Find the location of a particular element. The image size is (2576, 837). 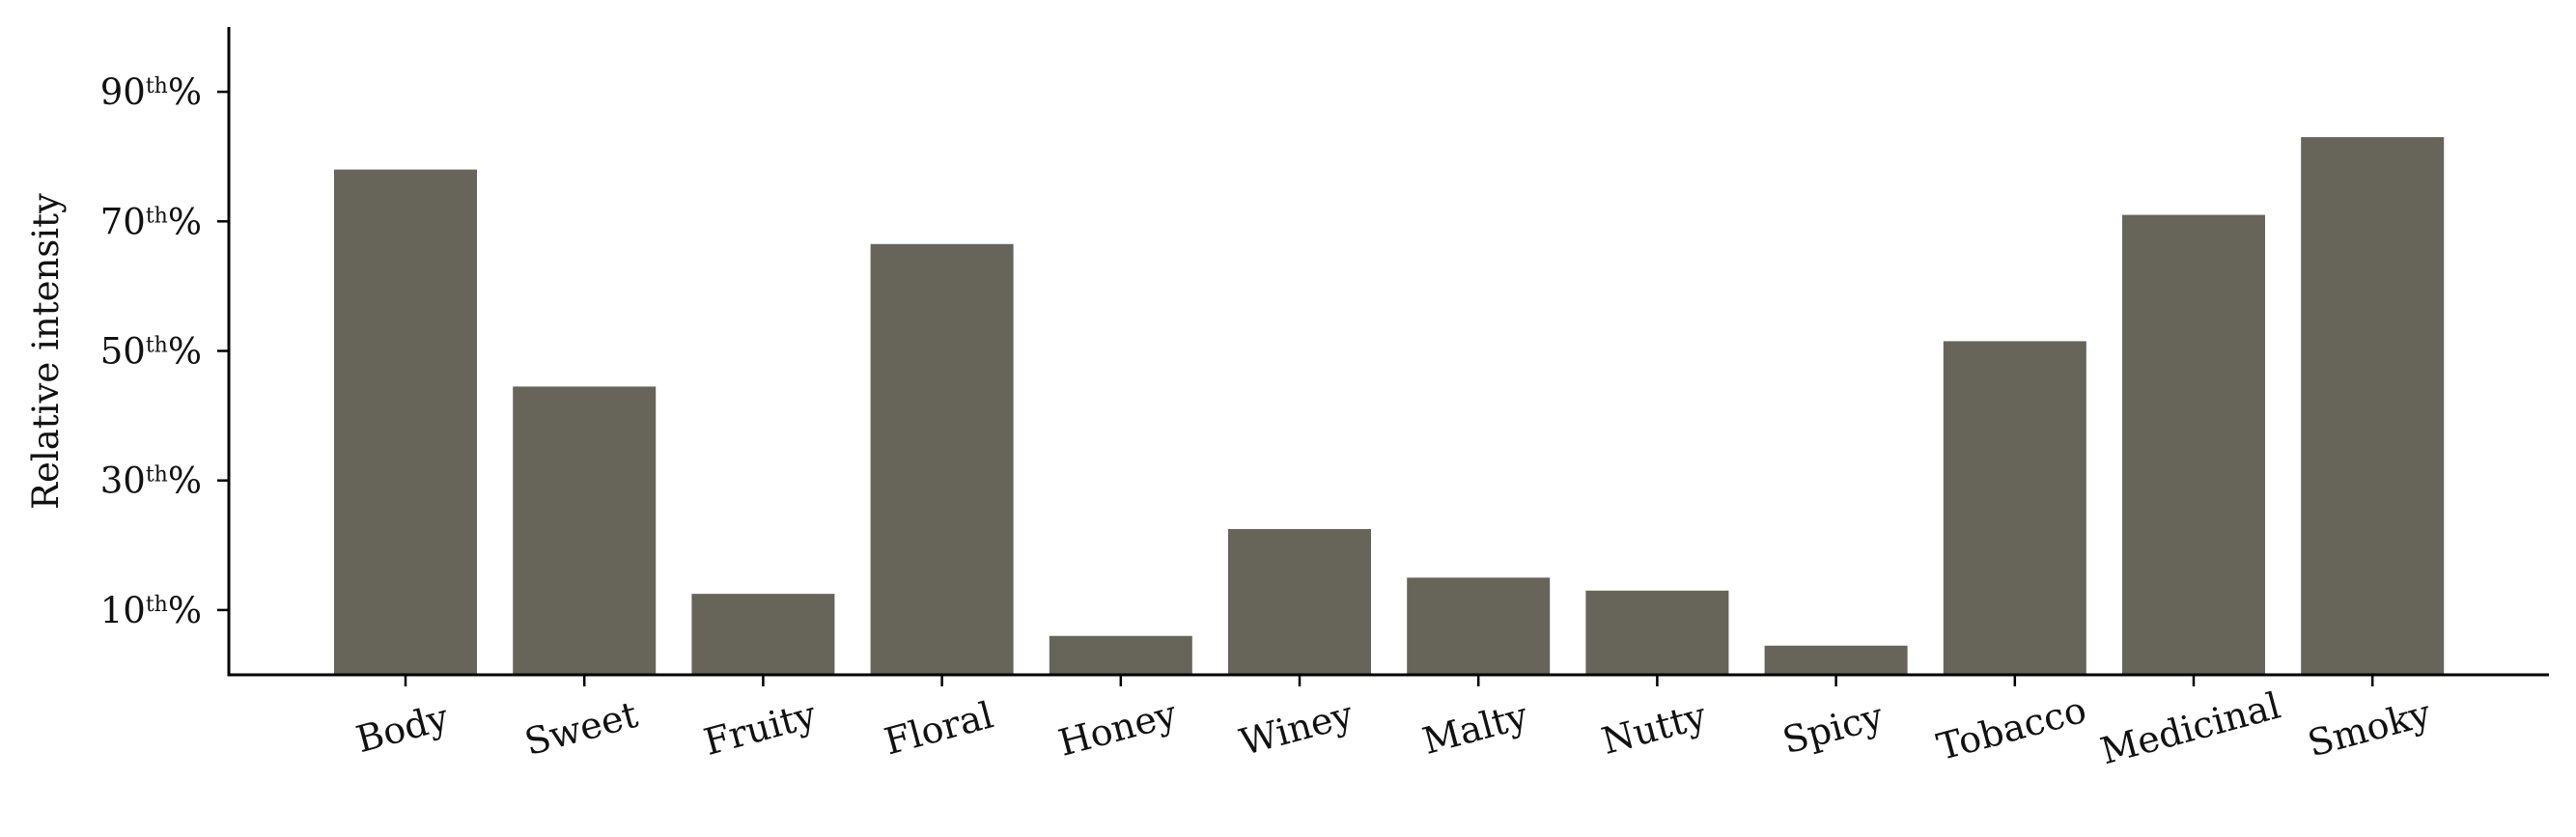

y-axis-ticks: 10th% 30th% 50th% 70th% 90th% is located at coordinates (165, 351).